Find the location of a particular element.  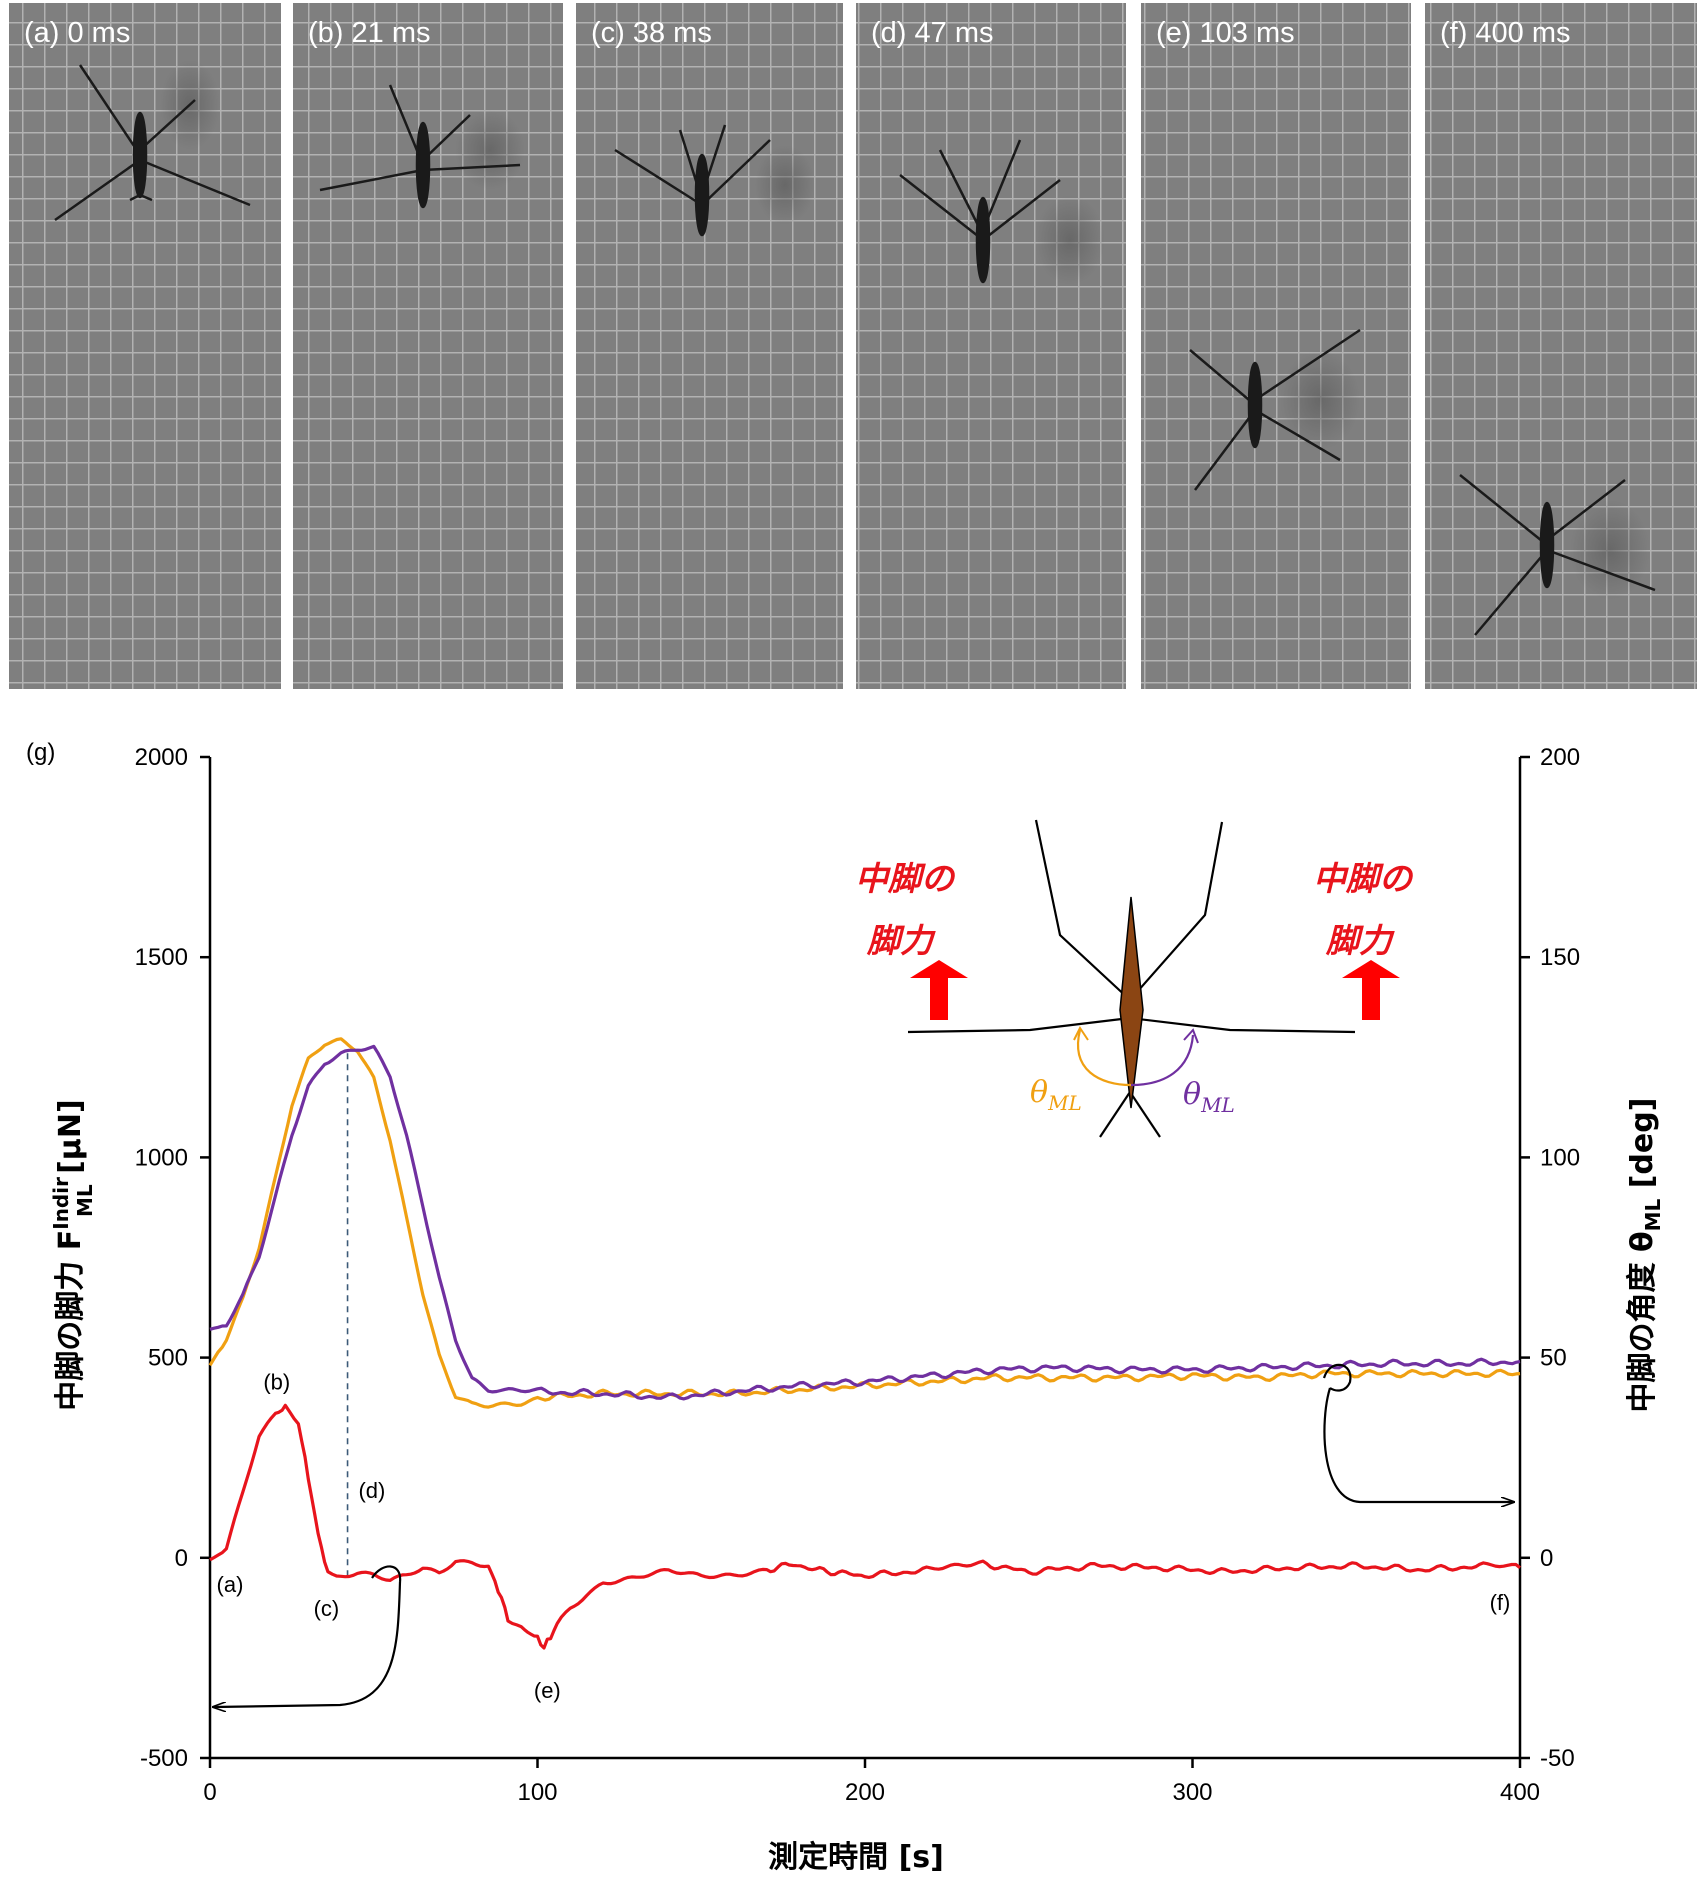

annotation-label: (d) is located at coordinates (371, 1490).